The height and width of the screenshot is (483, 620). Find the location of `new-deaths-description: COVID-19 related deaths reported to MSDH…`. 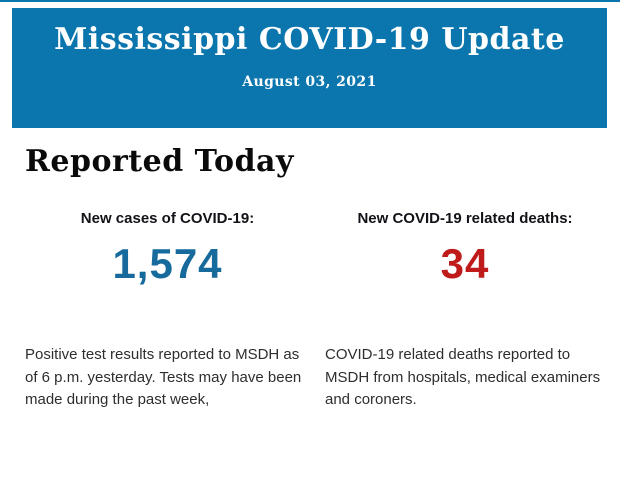

new-deaths-description: COVID-19 related deaths reported to MSDH… is located at coordinates (463, 377).